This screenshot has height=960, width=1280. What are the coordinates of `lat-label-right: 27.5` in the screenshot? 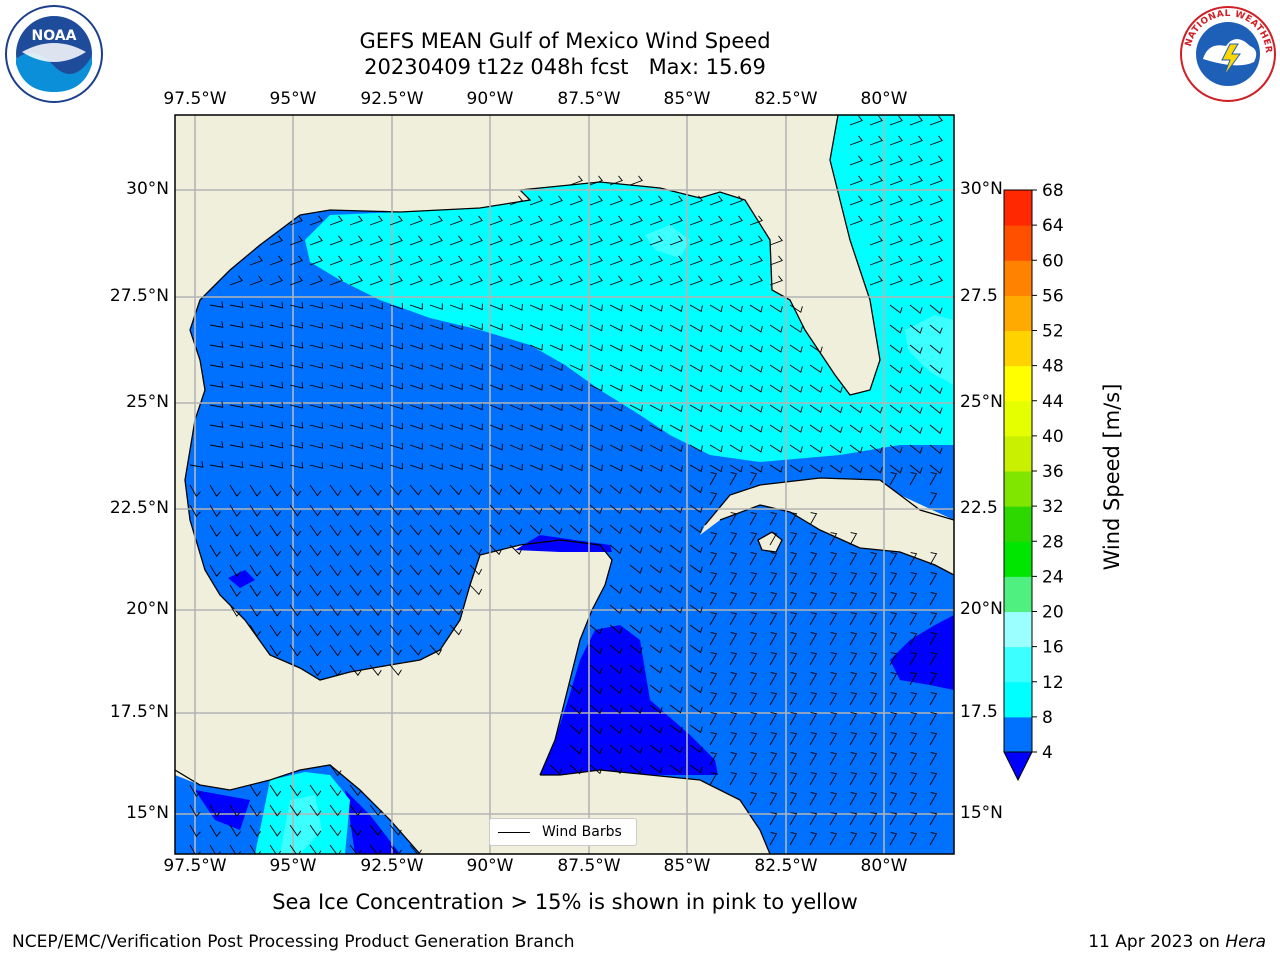 It's located at (979, 296).